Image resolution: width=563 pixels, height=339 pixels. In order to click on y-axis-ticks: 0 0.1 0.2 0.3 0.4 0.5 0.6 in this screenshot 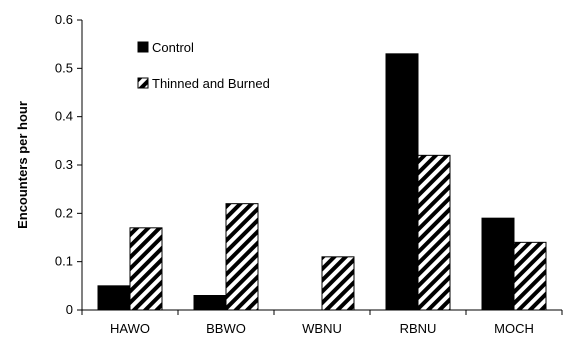, I will do `click(68, 164)`.